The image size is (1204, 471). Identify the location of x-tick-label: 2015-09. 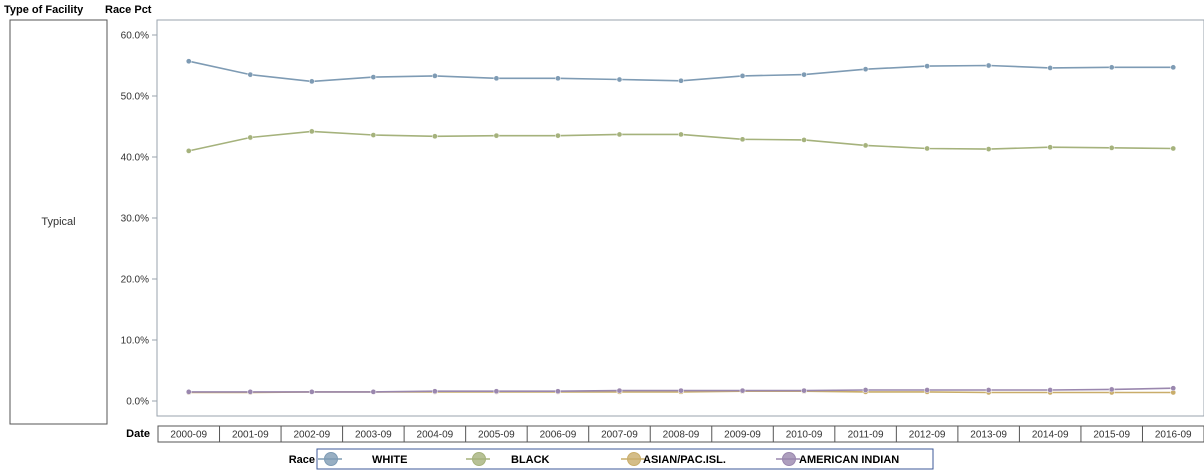
(1111, 435).